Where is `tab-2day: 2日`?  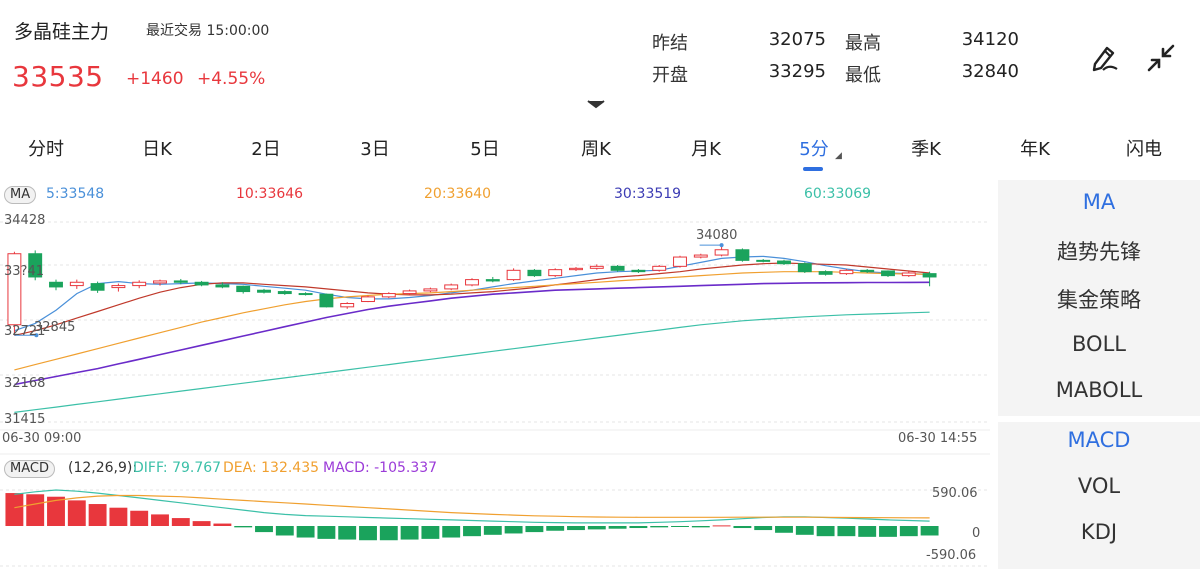
tab-2day: 2日 is located at coordinates (266, 149).